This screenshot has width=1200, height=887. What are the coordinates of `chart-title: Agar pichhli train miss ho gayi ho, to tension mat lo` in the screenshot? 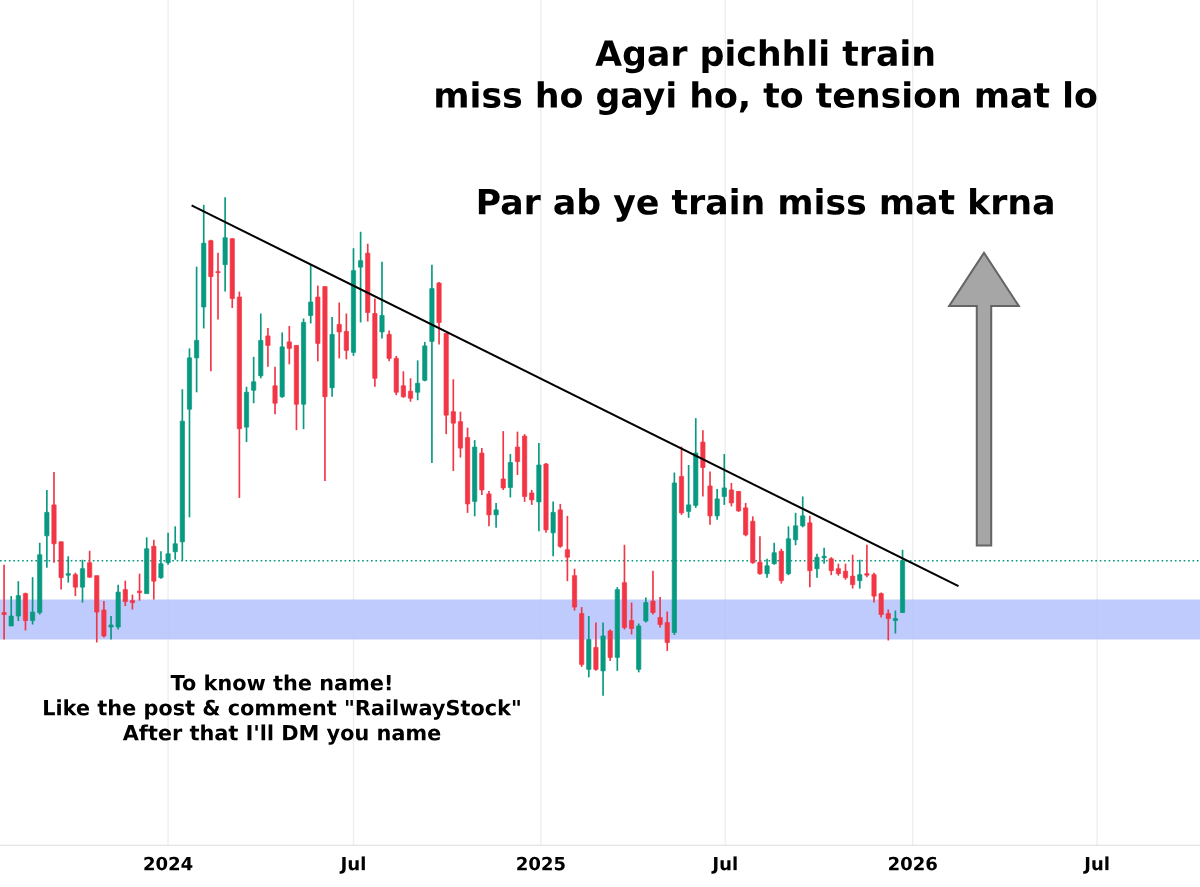 It's located at (766, 77).